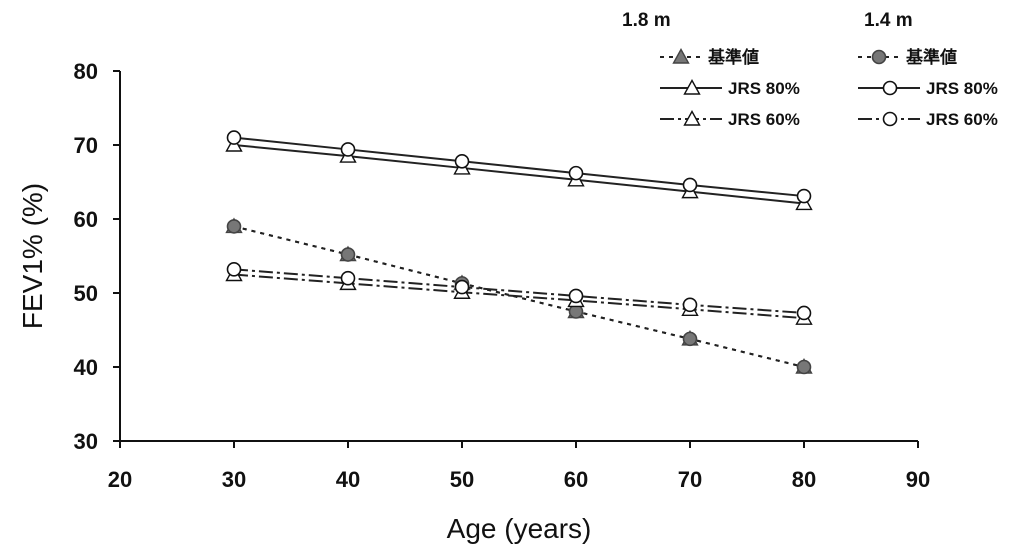 Image resolution: width=1036 pixels, height=552 pixels. Describe the element at coordinates (86, 367) in the screenshot. I see `y-tick-label: 40` at that location.